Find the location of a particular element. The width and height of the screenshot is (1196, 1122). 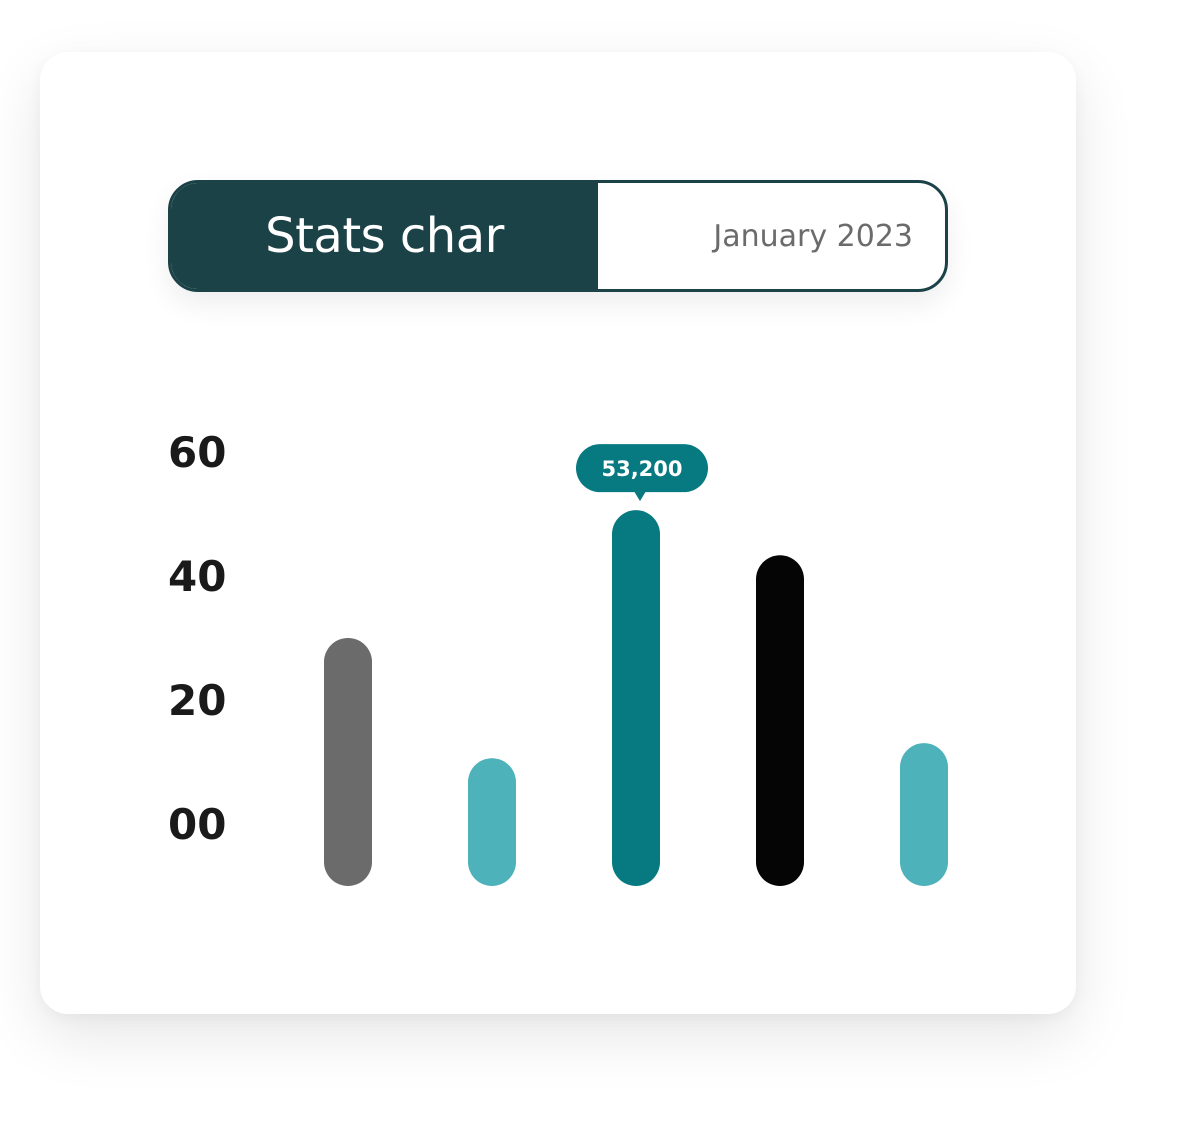

title-section: Stats char is located at coordinates (384, 236).